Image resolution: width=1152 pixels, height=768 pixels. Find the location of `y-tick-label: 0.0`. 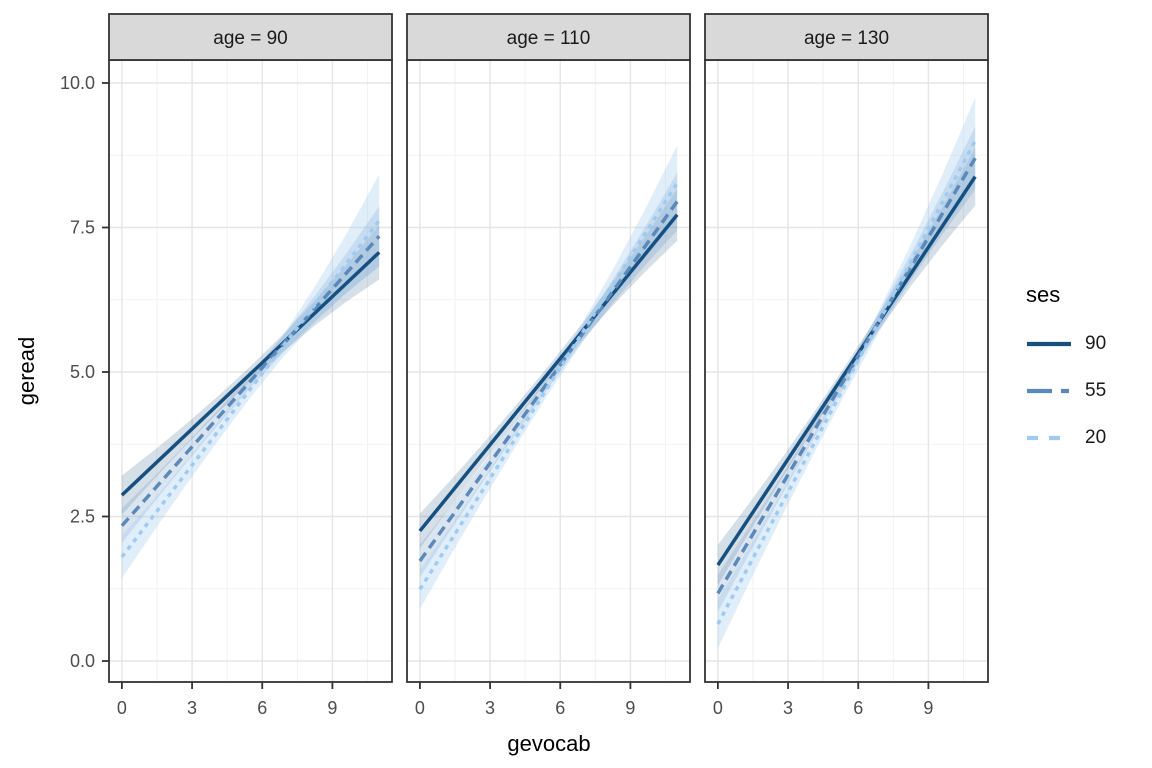

y-tick-label: 0.0 is located at coordinates (82, 661).